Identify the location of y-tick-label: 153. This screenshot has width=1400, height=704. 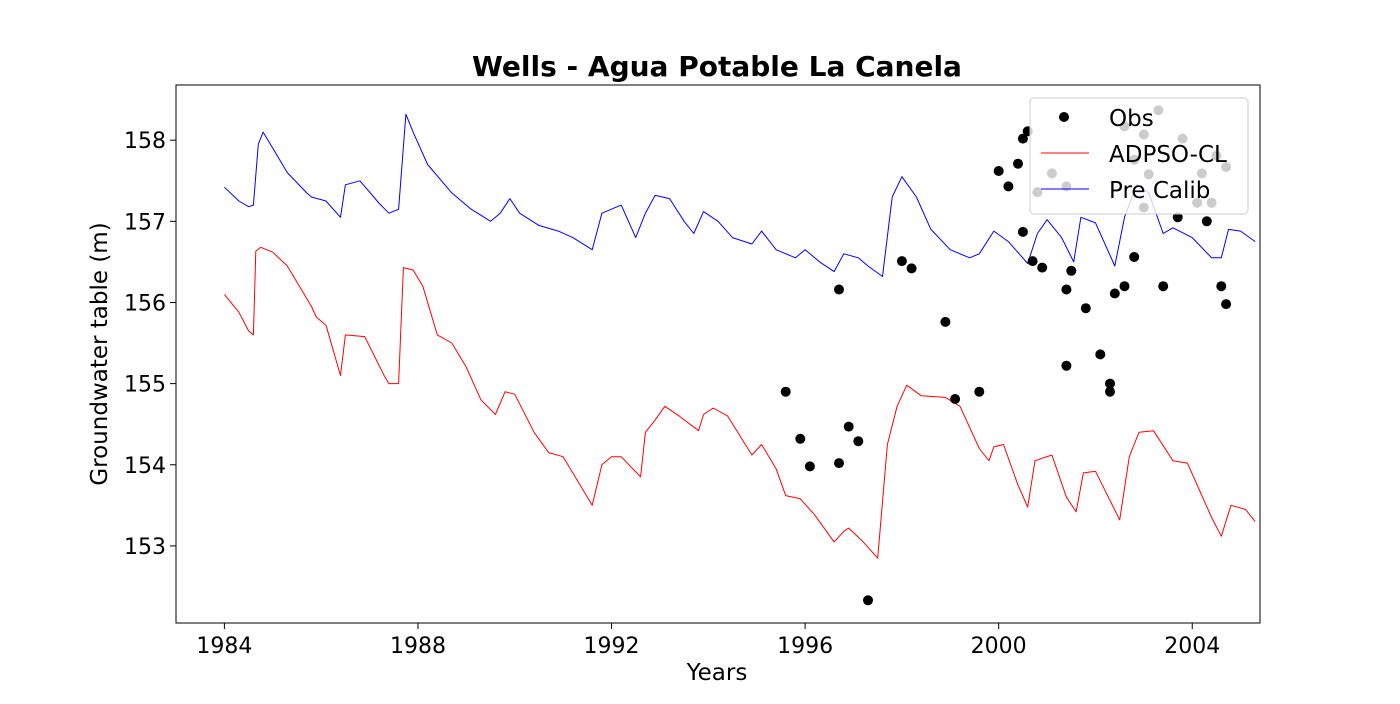
(145, 547).